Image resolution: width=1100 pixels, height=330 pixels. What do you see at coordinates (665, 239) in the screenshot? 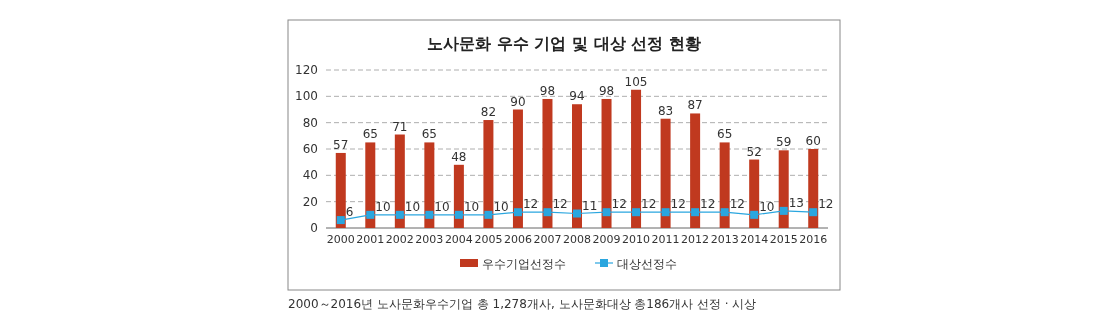
I see `x-tick-label: 2011` at bounding box center [665, 239].